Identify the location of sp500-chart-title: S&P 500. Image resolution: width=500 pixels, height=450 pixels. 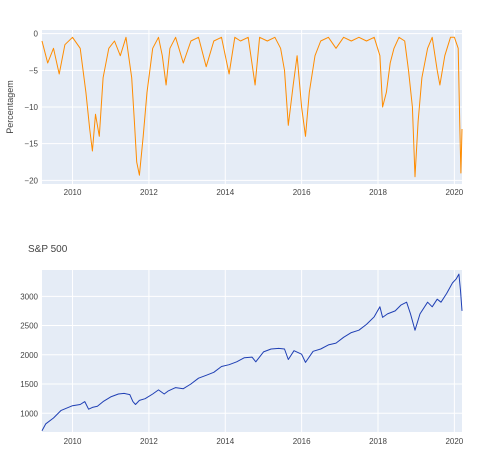
(48, 249).